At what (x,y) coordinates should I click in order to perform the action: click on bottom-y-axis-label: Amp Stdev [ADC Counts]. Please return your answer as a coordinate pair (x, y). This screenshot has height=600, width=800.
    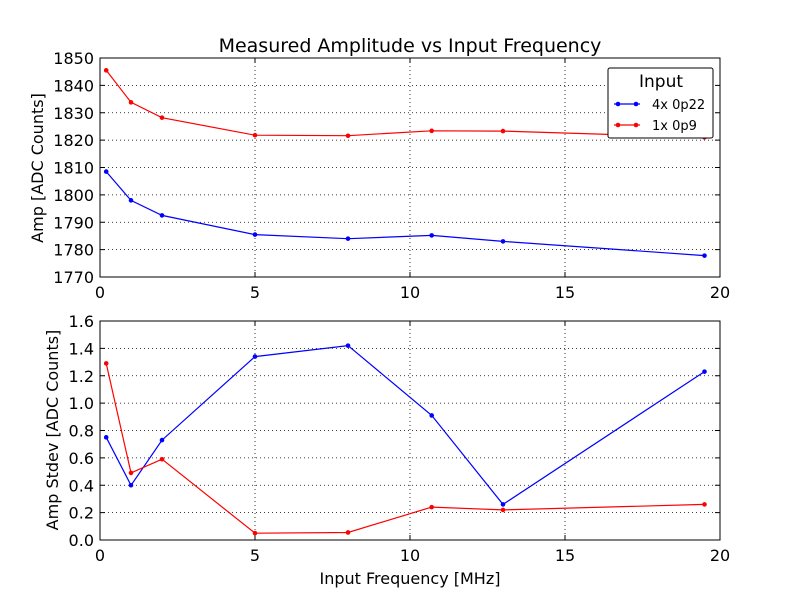
    Looking at the image, I should click on (52, 430).